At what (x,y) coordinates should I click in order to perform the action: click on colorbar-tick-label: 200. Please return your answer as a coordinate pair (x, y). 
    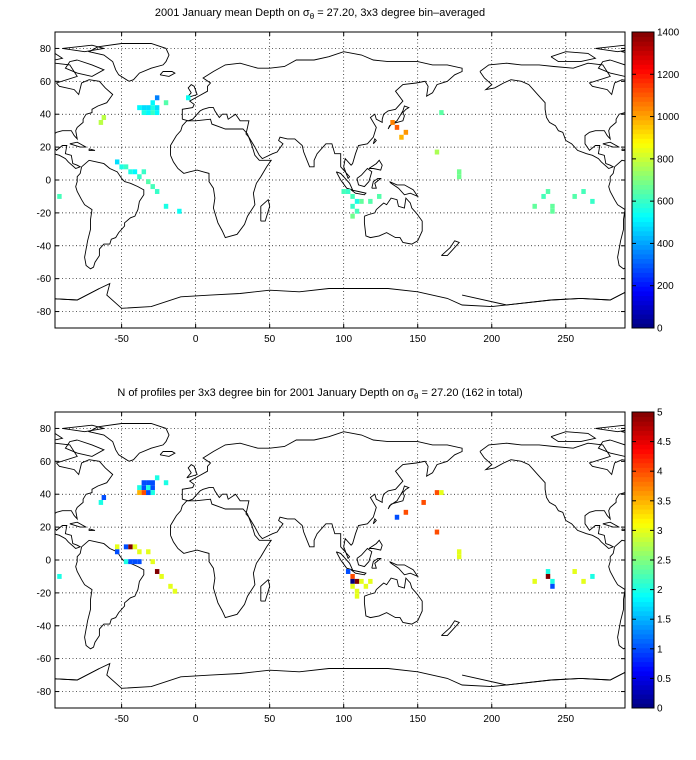
    Looking at the image, I should click on (665, 286).